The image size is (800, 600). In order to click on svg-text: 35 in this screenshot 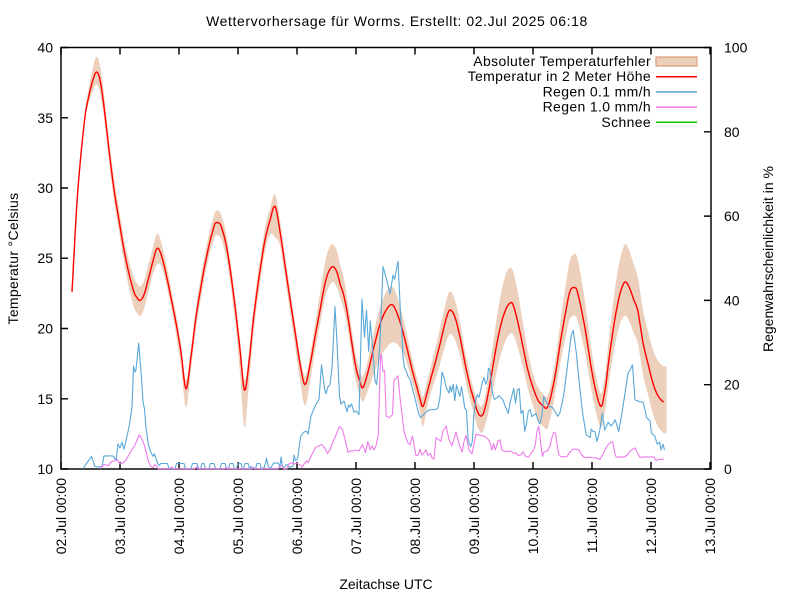, I will do `click(45, 118)`.